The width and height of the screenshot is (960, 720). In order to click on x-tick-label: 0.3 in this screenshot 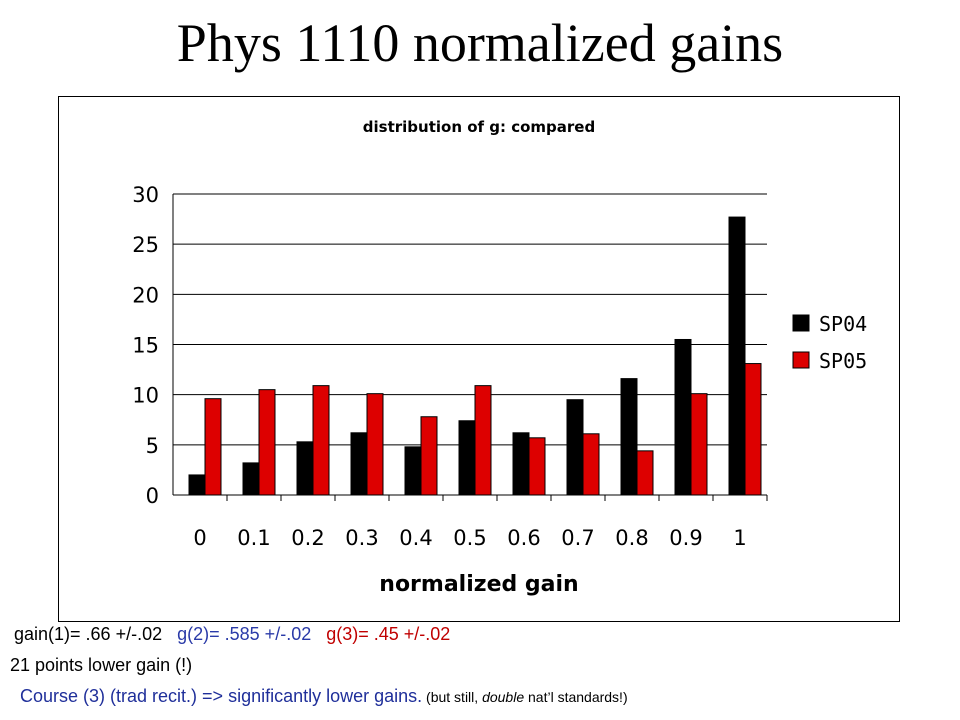, I will do `click(361, 538)`.